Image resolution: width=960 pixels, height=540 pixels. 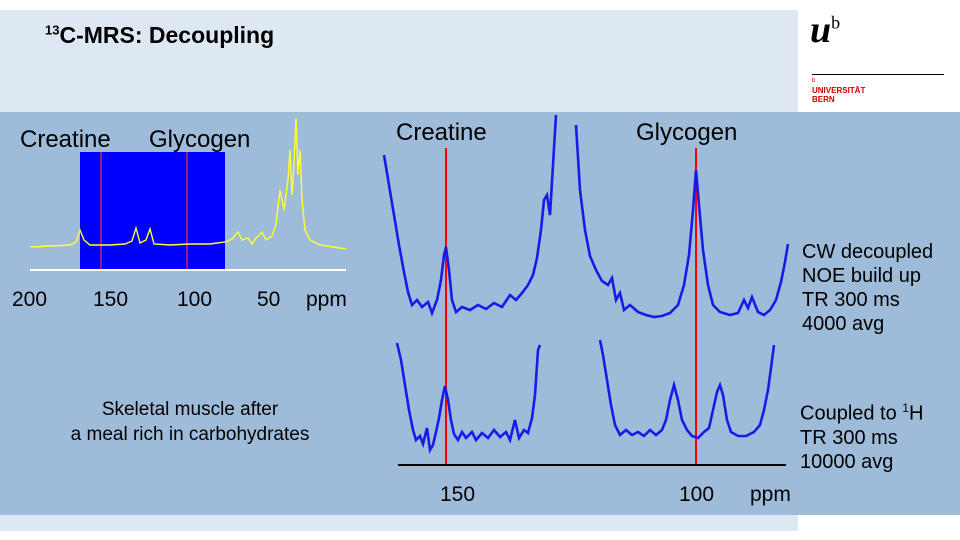 What do you see at coordinates (65, 139) in the screenshot?
I see `creatine-label-left: Creatine` at bounding box center [65, 139].